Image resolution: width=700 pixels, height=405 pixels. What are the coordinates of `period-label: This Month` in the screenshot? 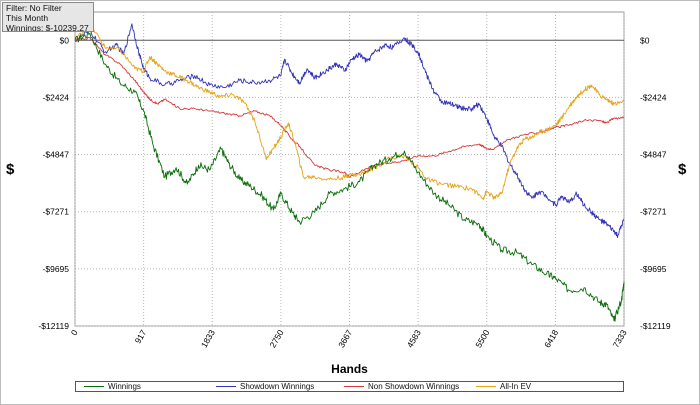 It's located at (27, 18).